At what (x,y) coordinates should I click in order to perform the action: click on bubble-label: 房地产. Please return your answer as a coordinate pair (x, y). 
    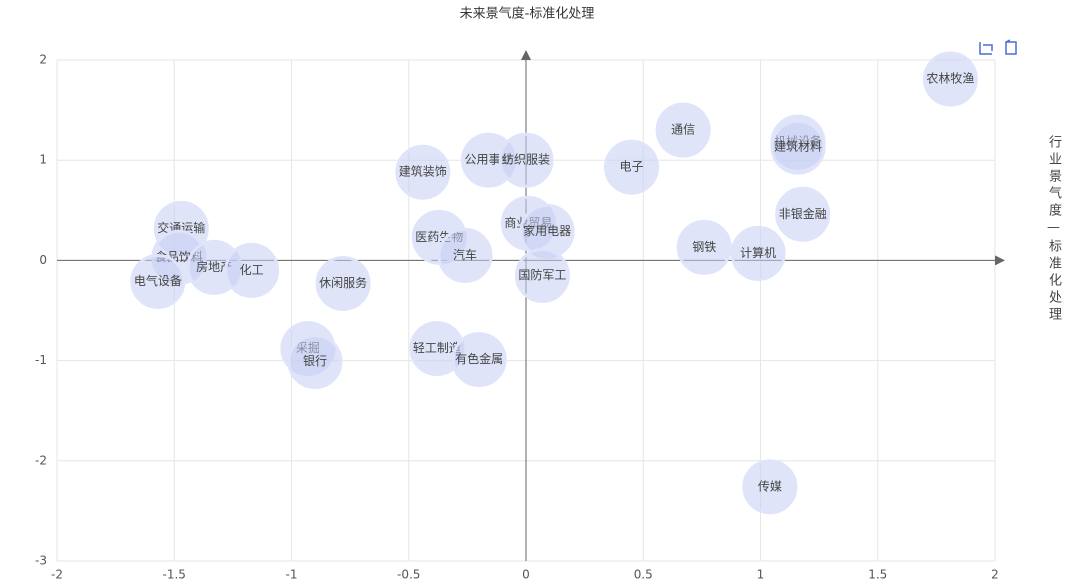
    Looking at the image, I should click on (214, 266).